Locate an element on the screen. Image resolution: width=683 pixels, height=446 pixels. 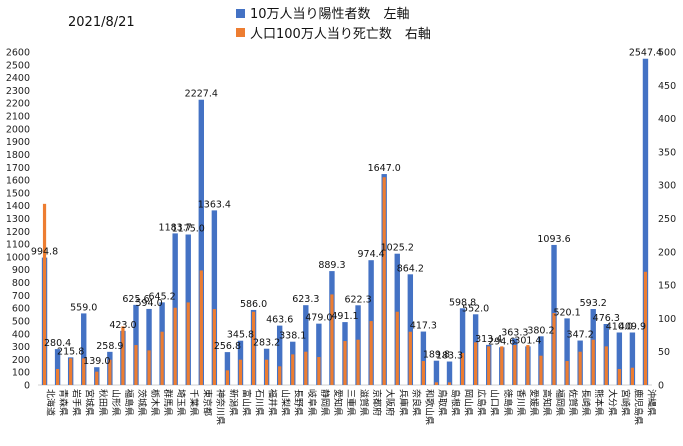
data-label-positives: 313.4 is located at coordinates (488, 339).